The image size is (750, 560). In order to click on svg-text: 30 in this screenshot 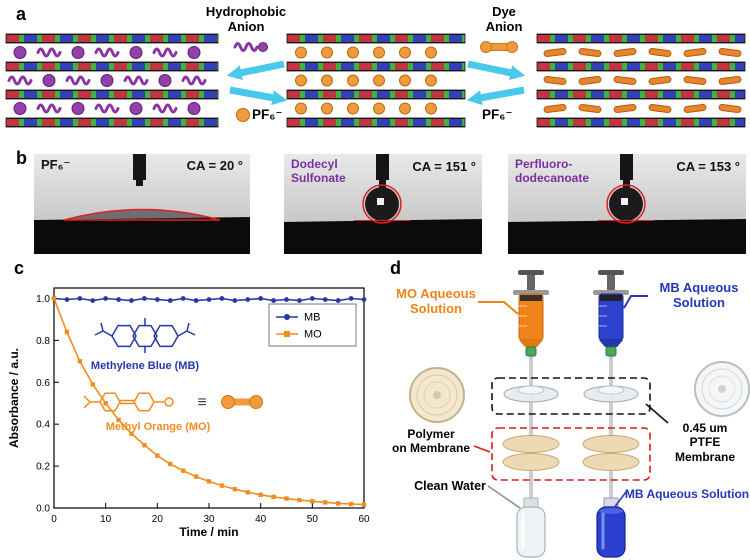, I will do `click(209, 519)`.